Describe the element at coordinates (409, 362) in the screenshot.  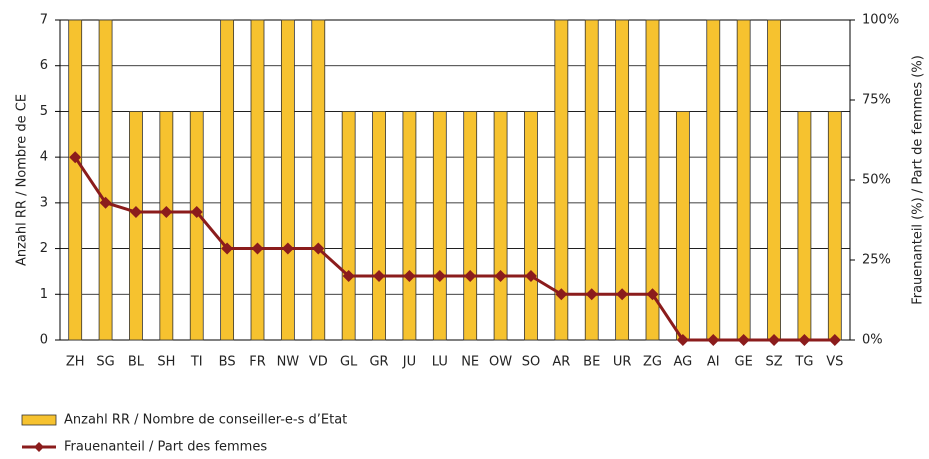
I see `x-tick-label: JU` at that location.